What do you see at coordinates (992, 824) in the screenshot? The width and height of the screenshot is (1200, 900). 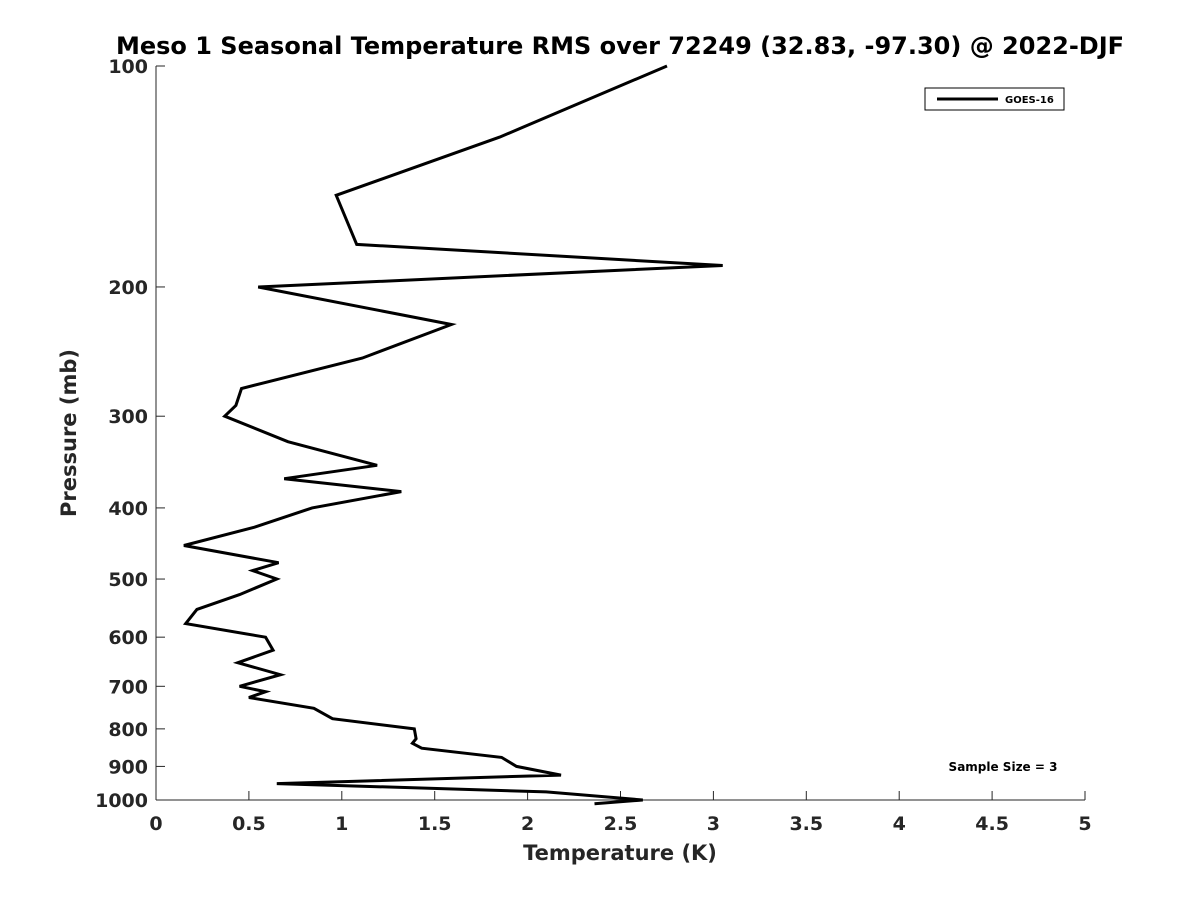 I see `x-tick-label: 4.5` at bounding box center [992, 824].